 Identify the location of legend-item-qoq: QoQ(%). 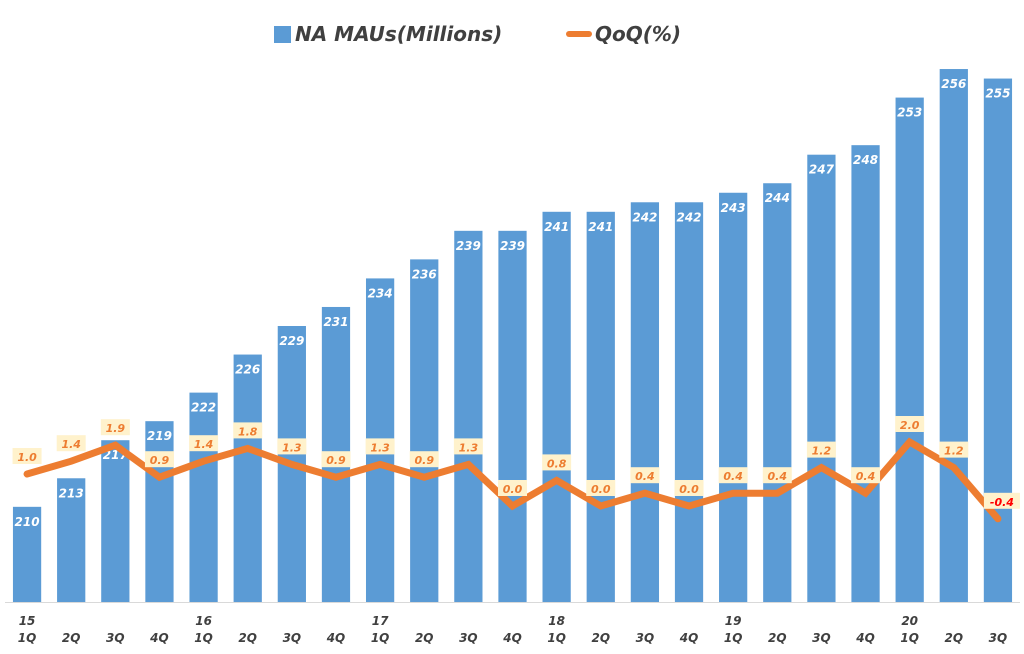
(623, 34).